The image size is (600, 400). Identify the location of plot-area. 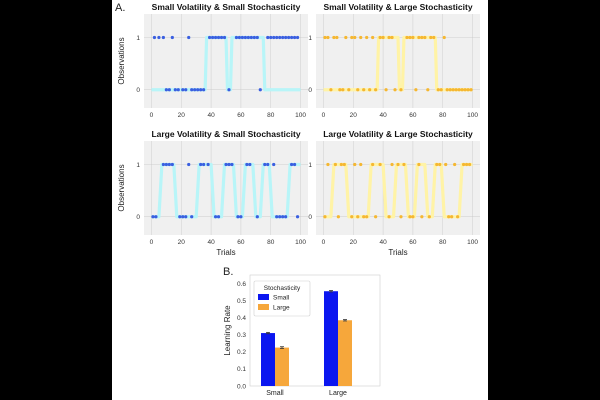
(398, 188).